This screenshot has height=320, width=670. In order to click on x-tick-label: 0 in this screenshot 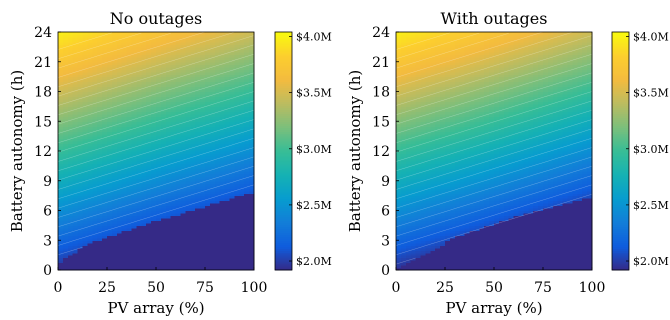, I will do `click(58, 288)`.